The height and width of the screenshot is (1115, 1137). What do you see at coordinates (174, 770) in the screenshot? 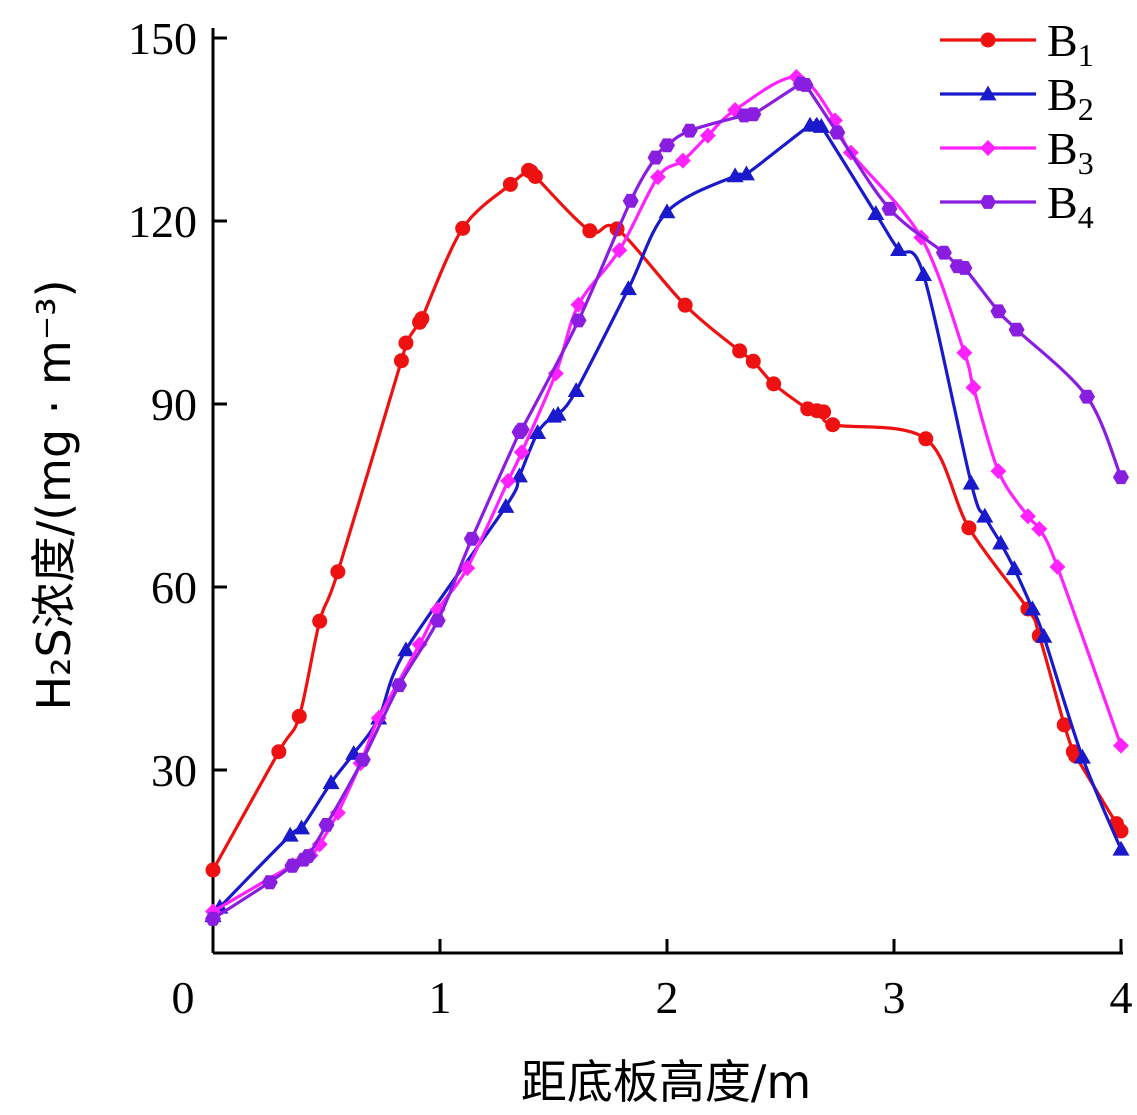
I see `y-tick-label: 30` at bounding box center [174, 770].